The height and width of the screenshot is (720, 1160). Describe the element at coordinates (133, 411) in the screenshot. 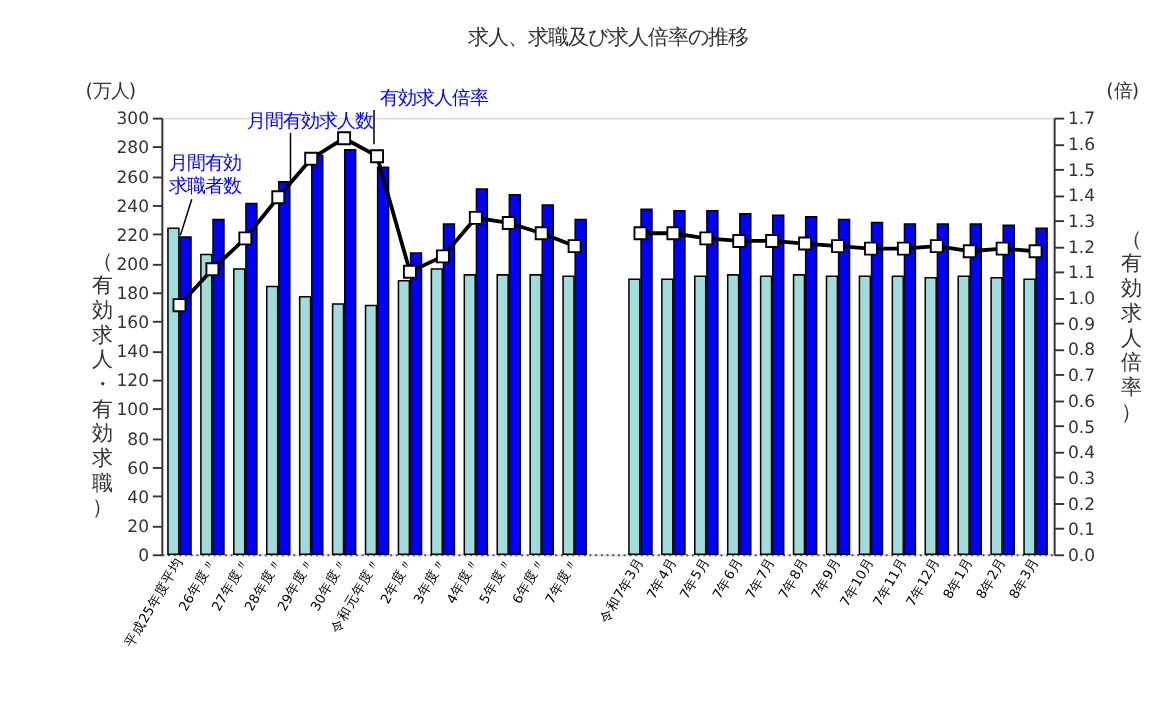

I see `y-tick-label: 100` at that location.